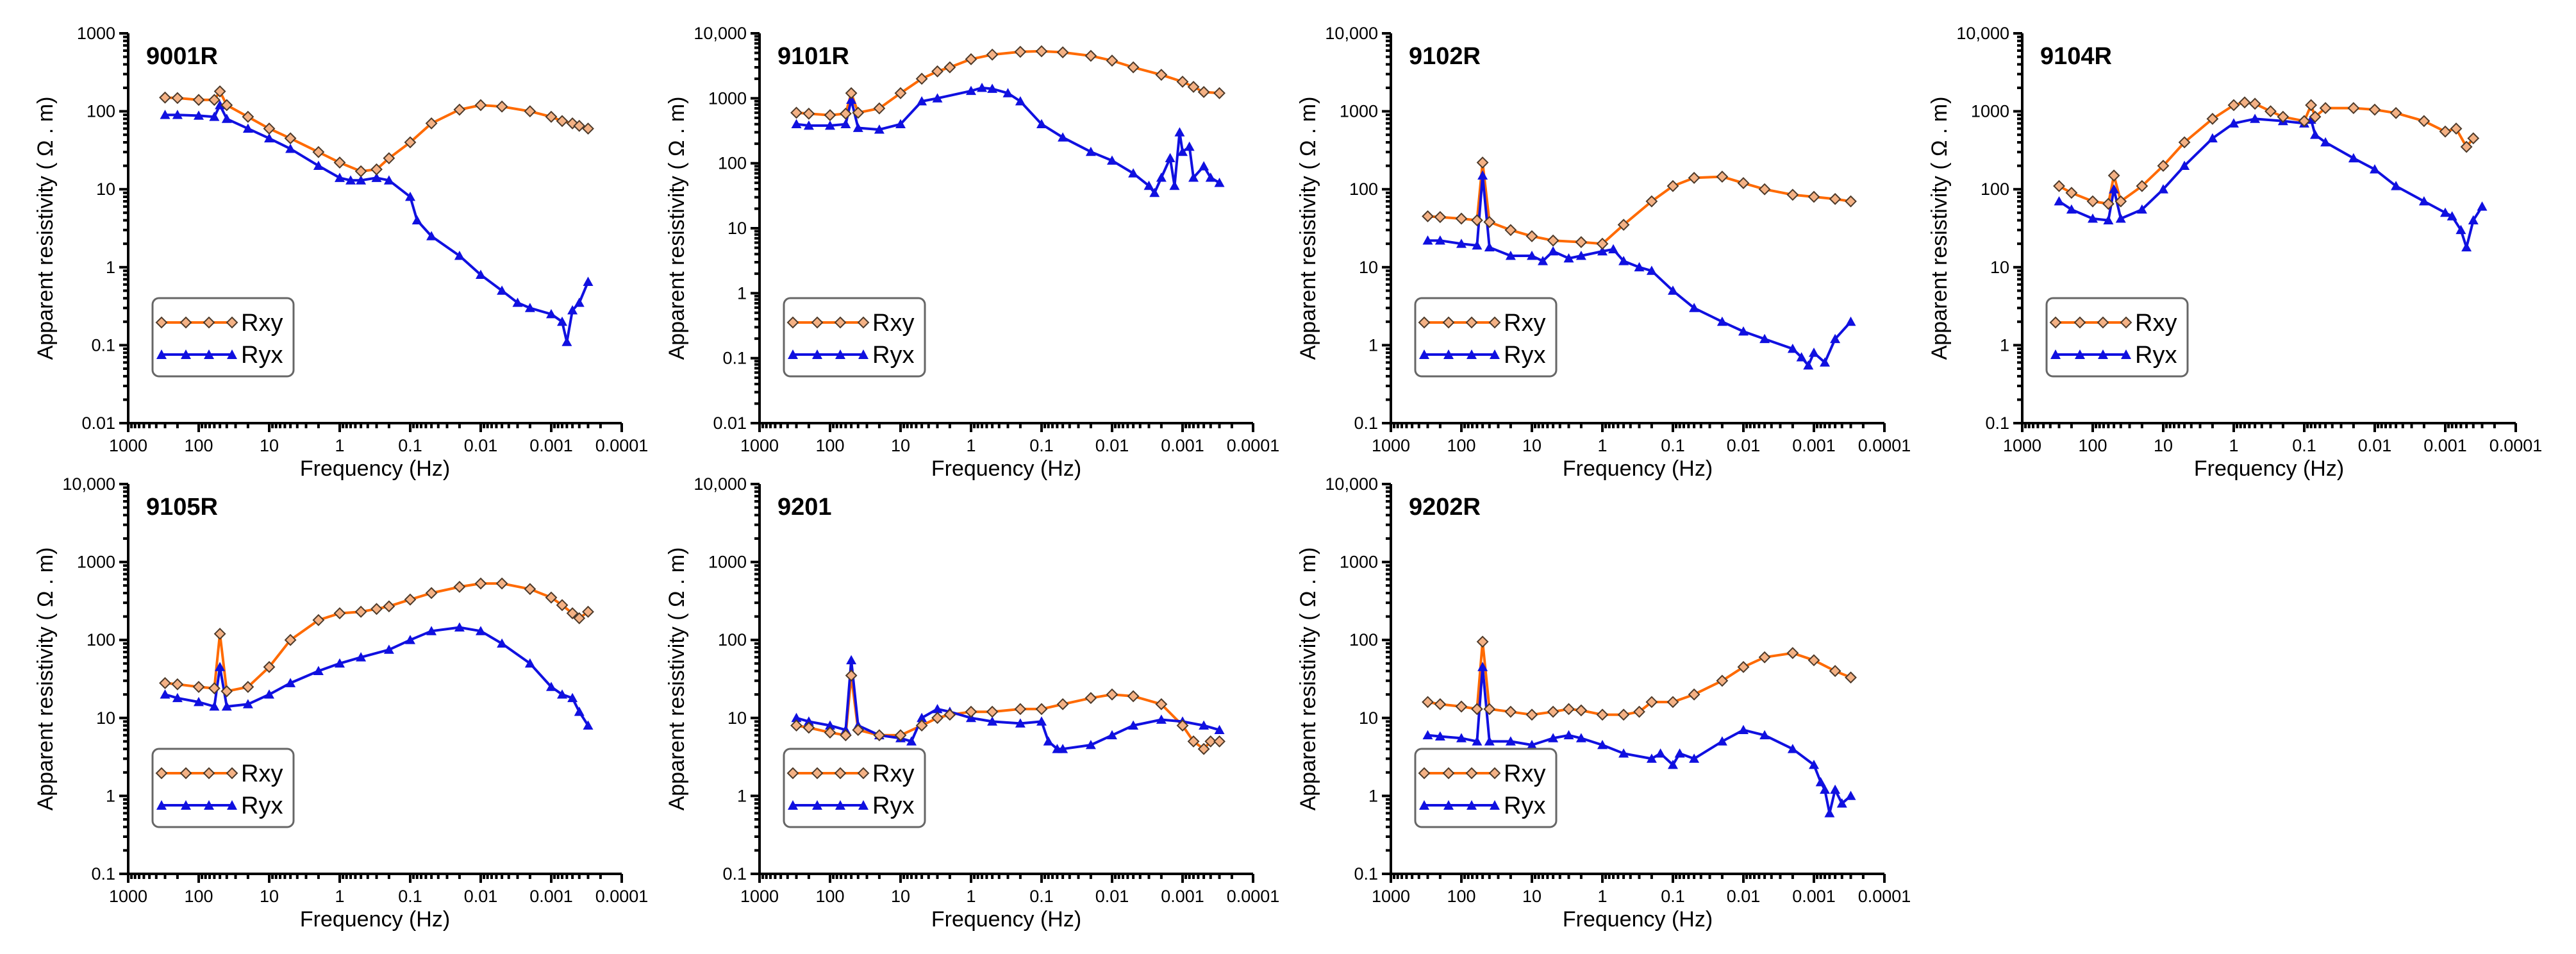 This screenshot has height=954, width=2576. Describe the element at coordinates (375, 469) in the screenshot. I see `x-axis-title: Frequency (Hz)` at that location.